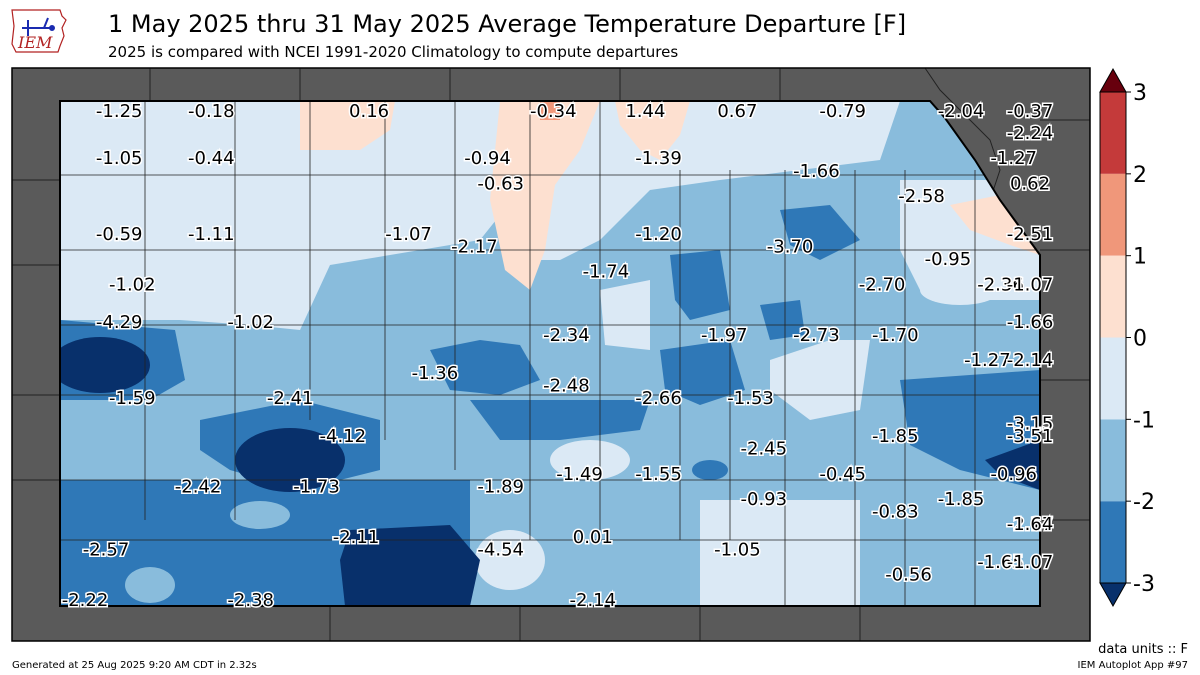 The height and width of the screenshot is (675, 1200). What do you see at coordinates (842, 474) in the screenshot?
I see `station-value-52: -0.45` at bounding box center [842, 474].